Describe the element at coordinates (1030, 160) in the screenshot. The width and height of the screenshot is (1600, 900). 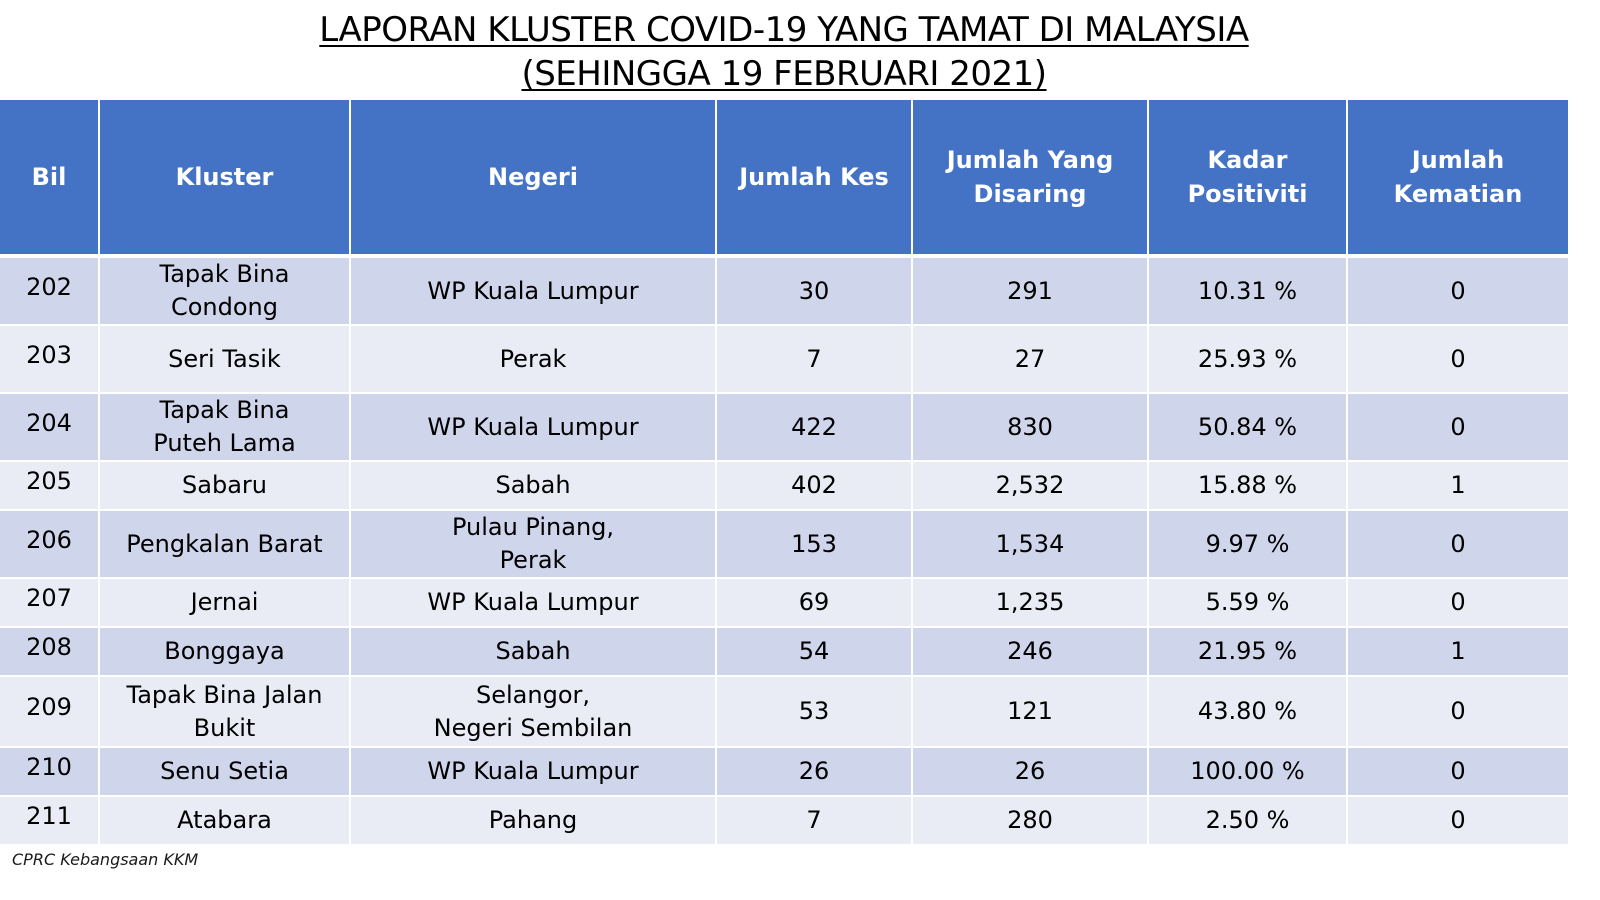
I see `header-jumlah-disaring-line-1: Jumlah Yang` at that location.